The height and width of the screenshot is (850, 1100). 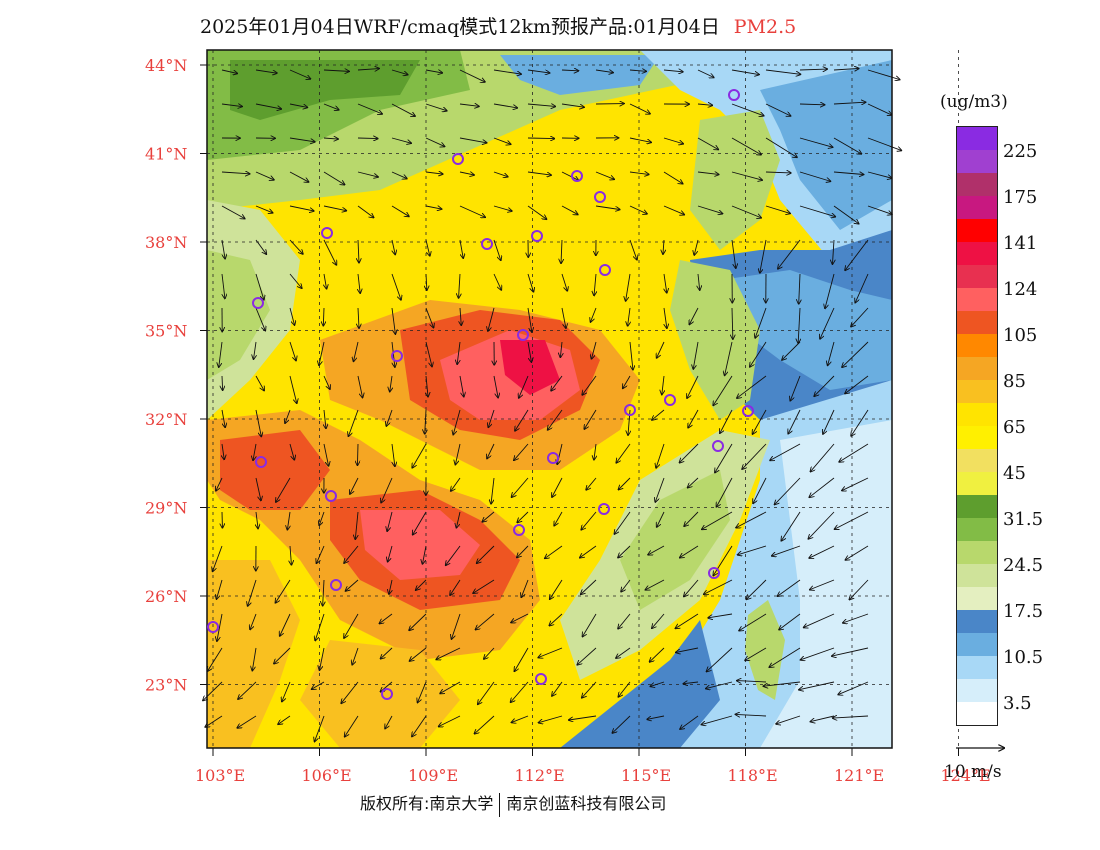 What do you see at coordinates (427, 803) in the screenshot?
I see `copyright-left: 版权所有:南京大学` at bounding box center [427, 803].